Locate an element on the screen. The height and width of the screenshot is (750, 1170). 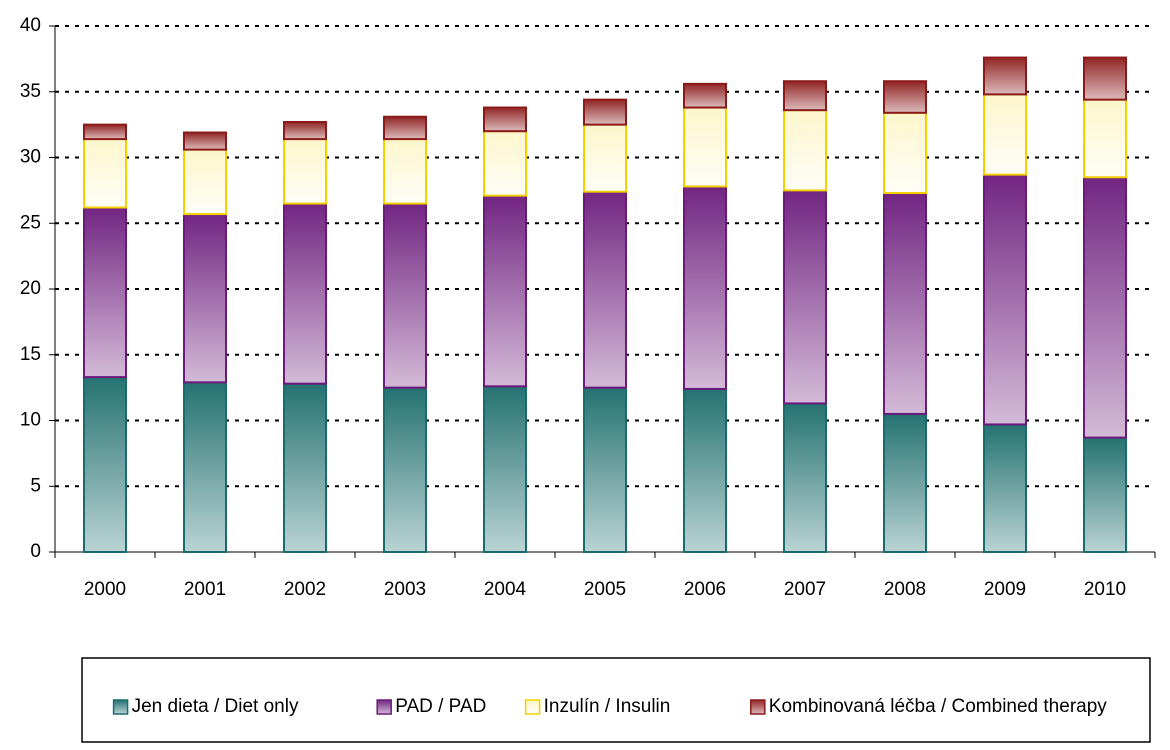
x-tick-label: 2004 is located at coordinates (505, 589).